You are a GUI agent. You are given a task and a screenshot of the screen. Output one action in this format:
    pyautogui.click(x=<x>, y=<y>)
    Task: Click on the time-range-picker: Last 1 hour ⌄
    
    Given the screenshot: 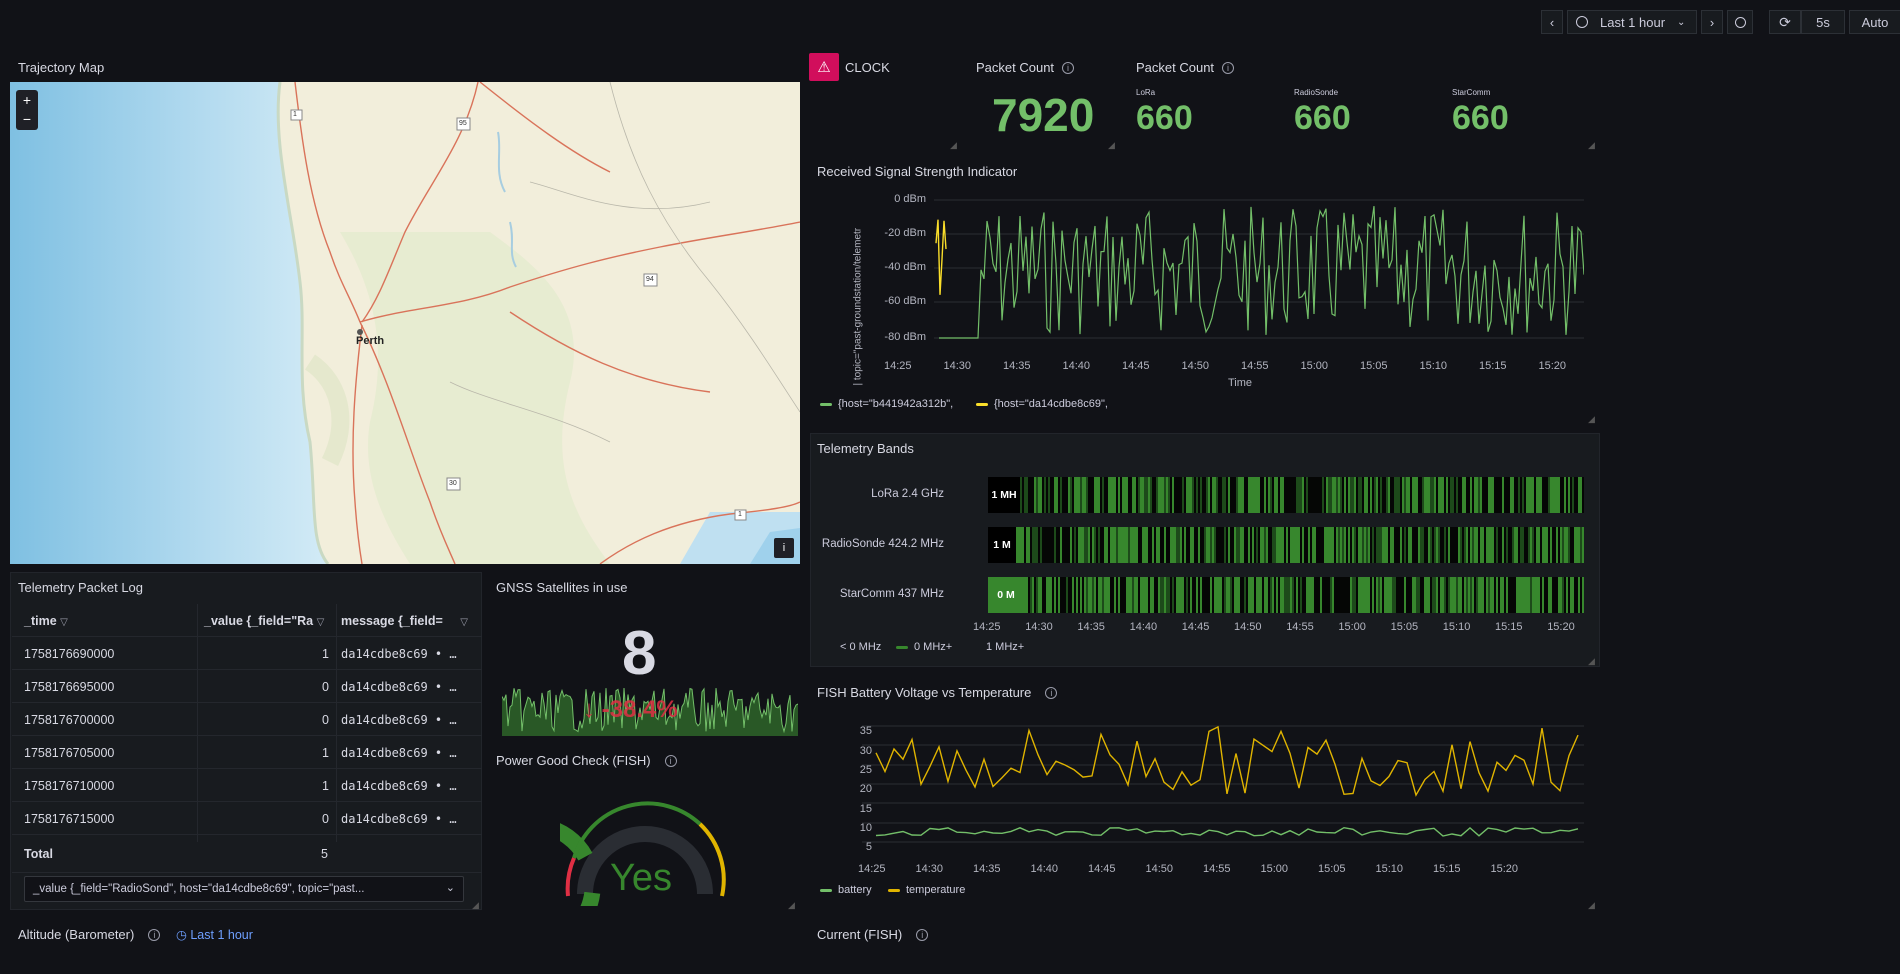 What is the action you would take?
    pyautogui.click(x=1632, y=22)
    